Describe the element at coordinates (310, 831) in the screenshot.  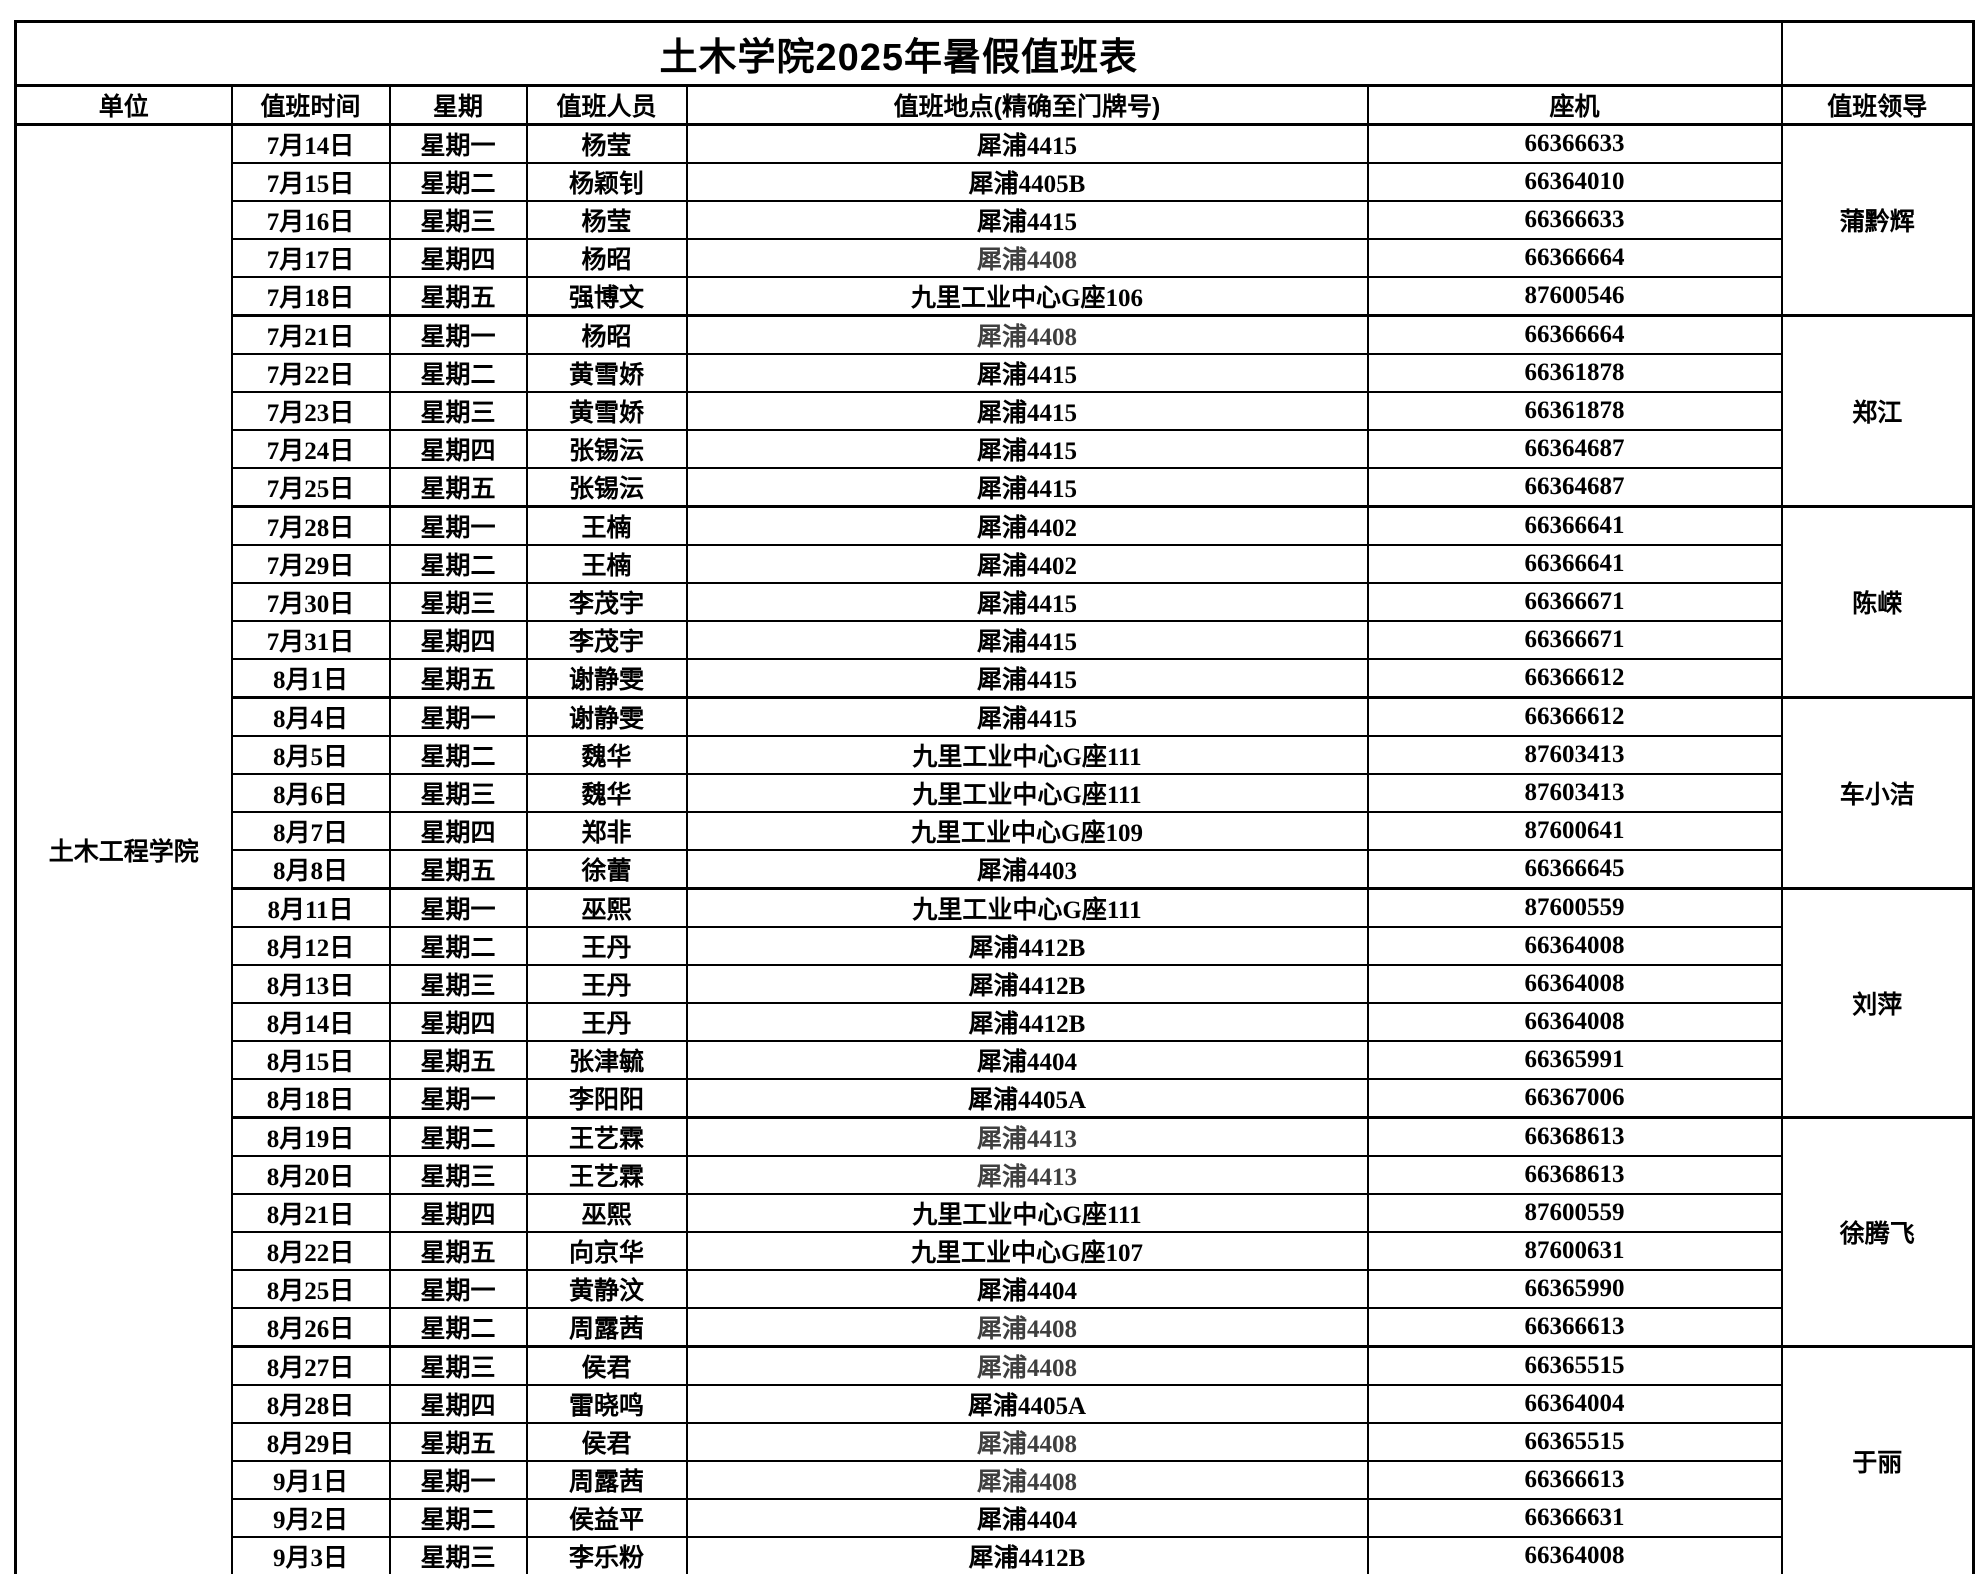
I see `duty-date-cell: 8月7日` at that location.